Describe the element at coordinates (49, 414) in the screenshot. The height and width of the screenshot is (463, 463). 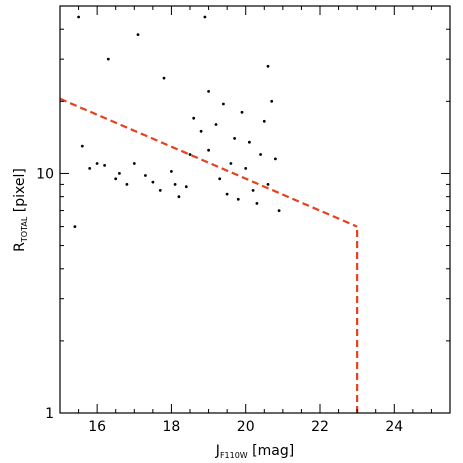
I see `y-tick-label: 1` at that location.